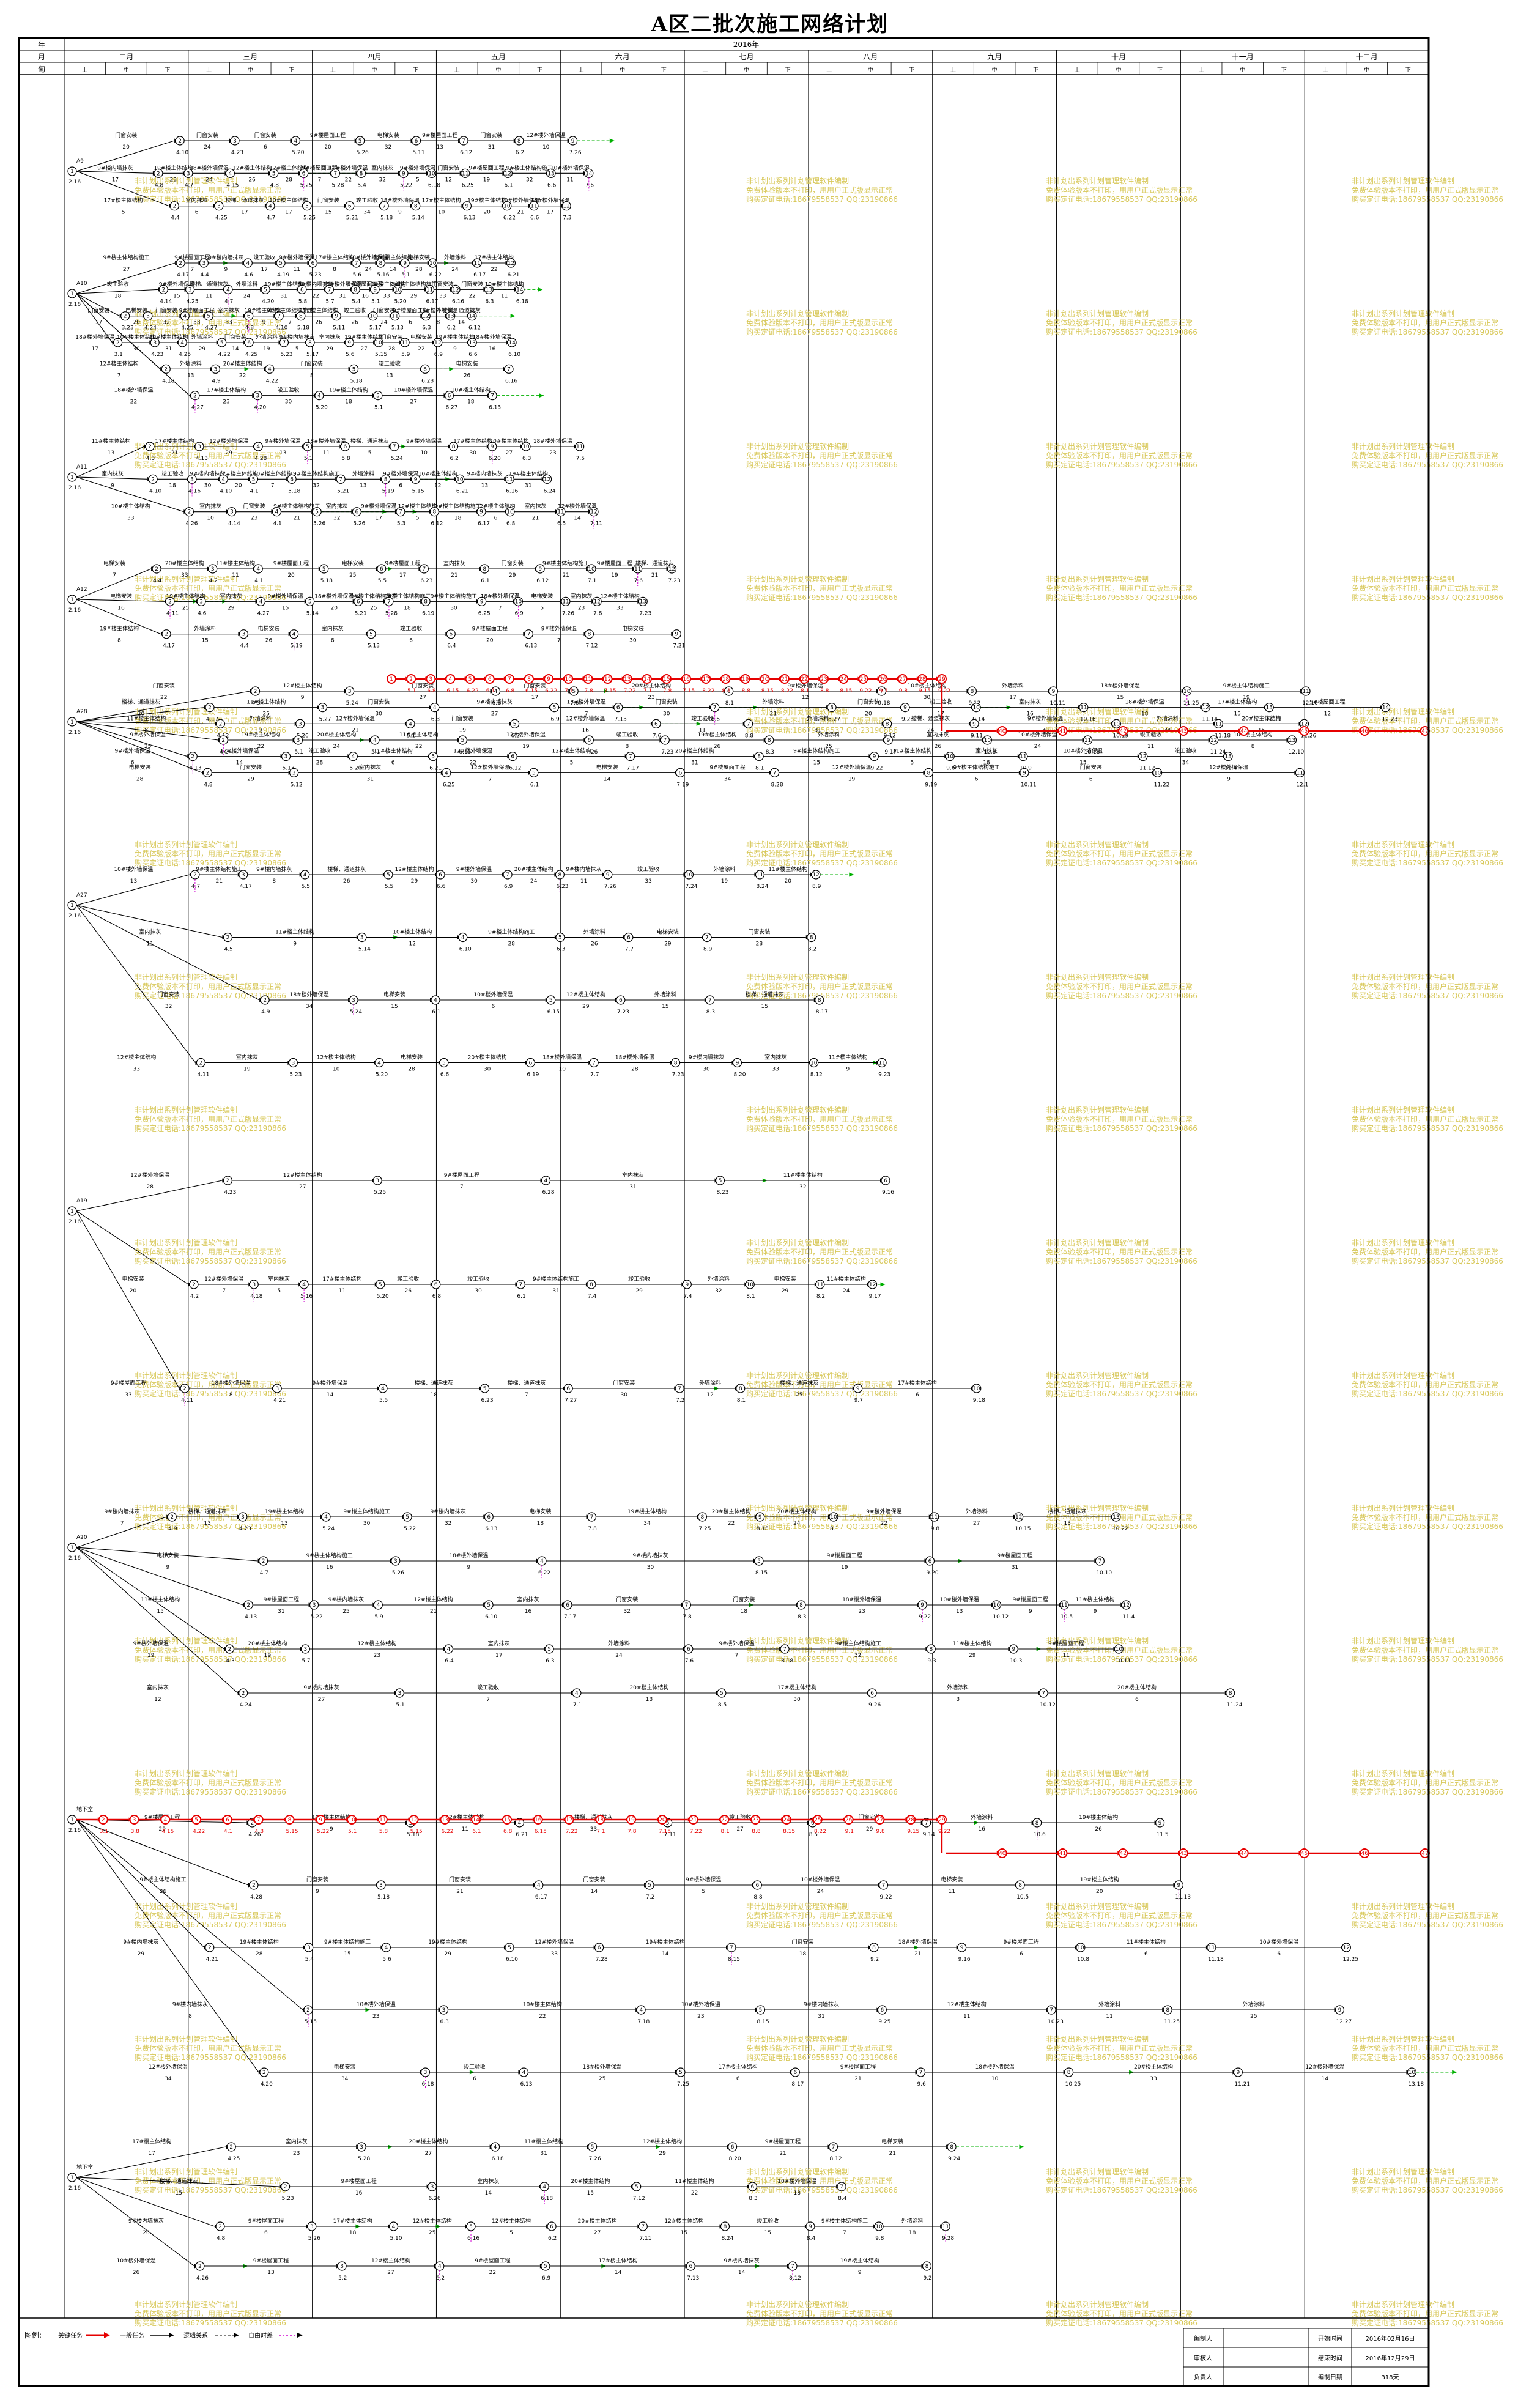 This screenshot has height=2397, width=1540. I want to click on task-name: 10#楼外墙保温, so click(135, 2261).